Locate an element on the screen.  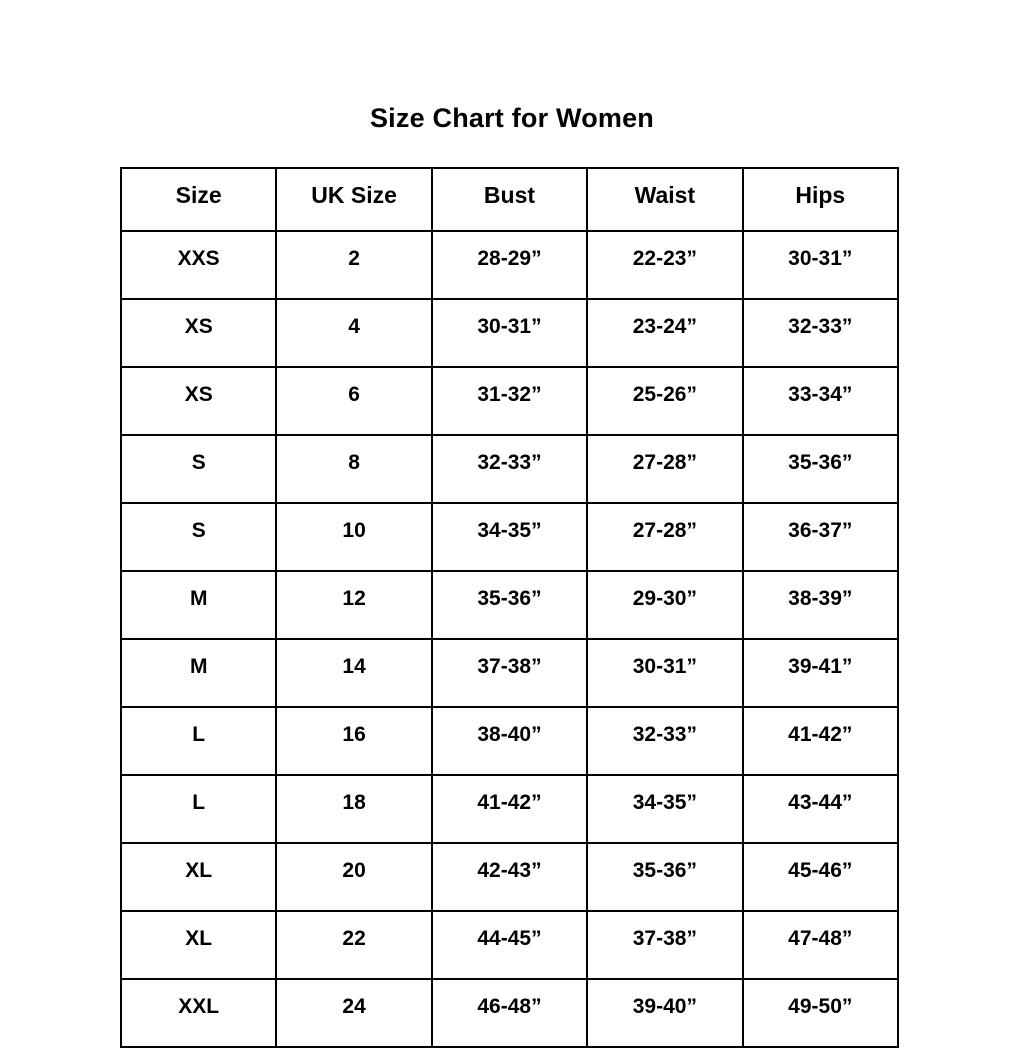
table-row: M 14 37-38” 30-31” 39-41” is located at coordinates (509, 673).